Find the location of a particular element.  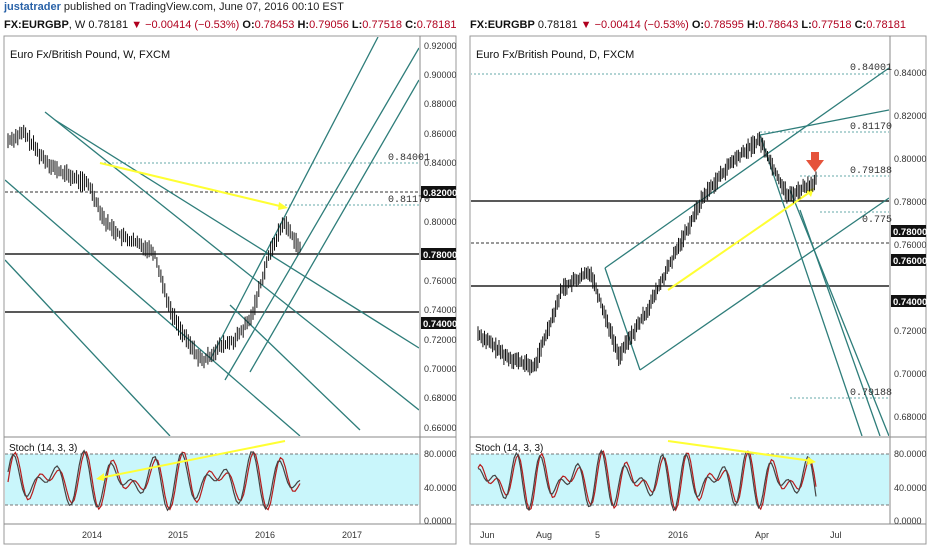

time-tick: Jun is located at coordinates (487, 535).